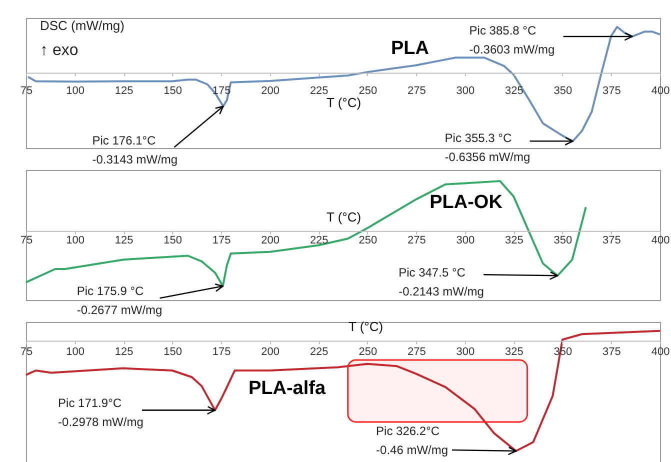  What do you see at coordinates (135, 149) in the screenshot?
I see `annotation: Pic 176.1°C -0.3143 mW/mg` at bounding box center [135, 149].